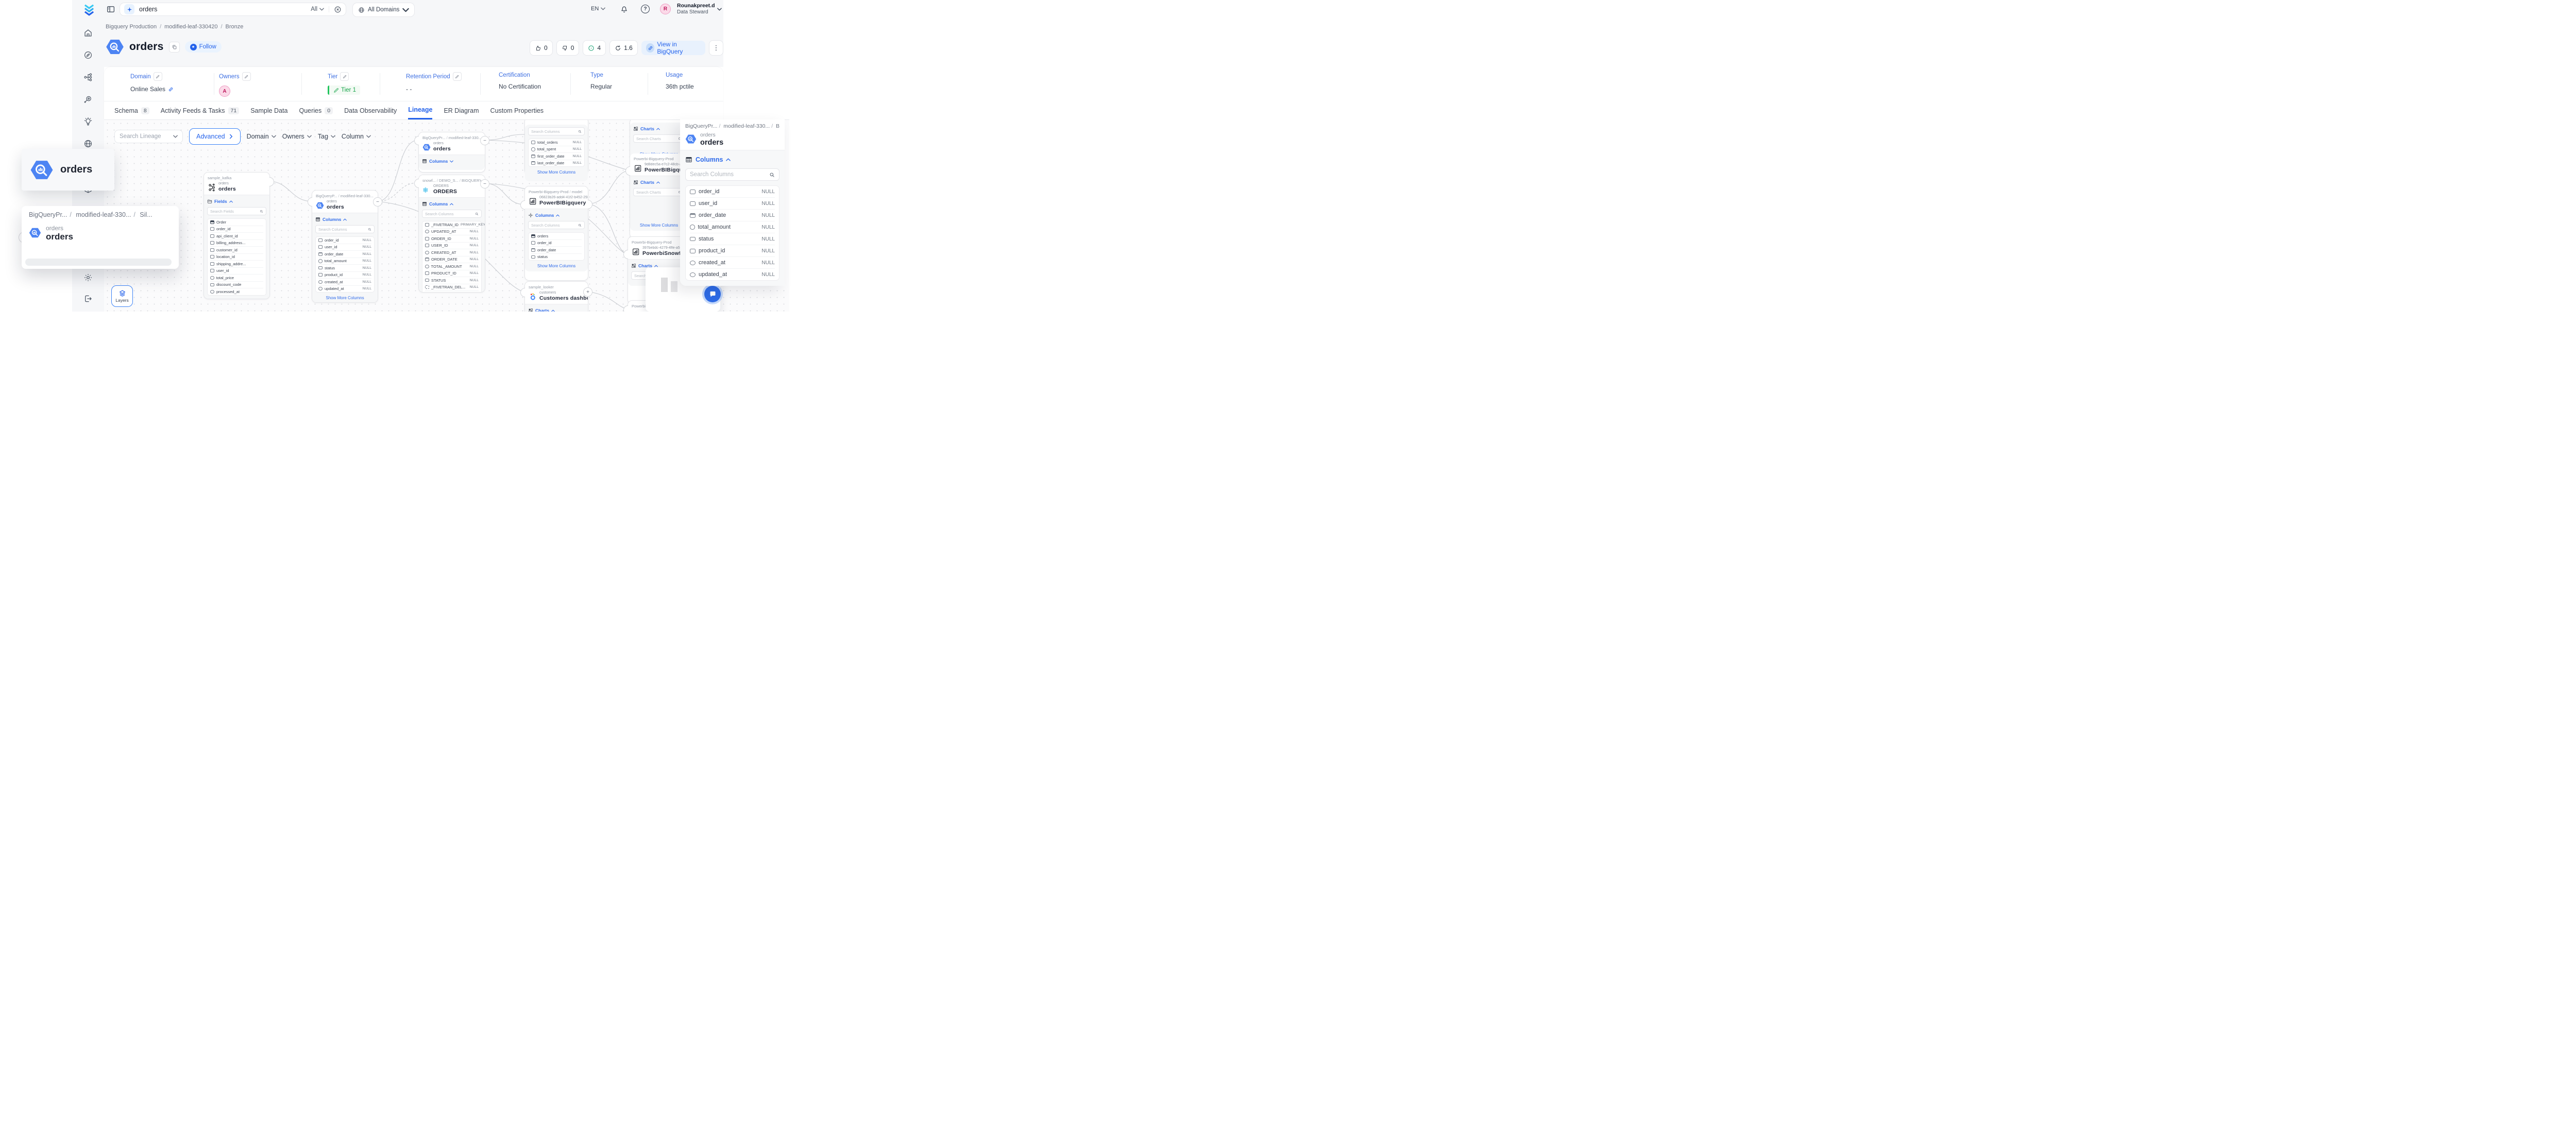 This screenshot has height=1133, width=2576. Describe the element at coordinates (556, 251) in the screenshot. I see `column-row: order_date` at that location.